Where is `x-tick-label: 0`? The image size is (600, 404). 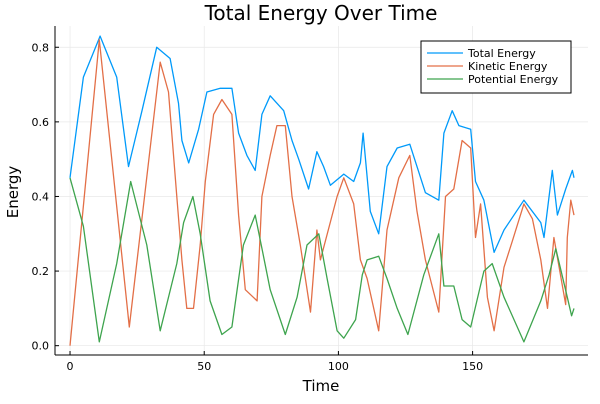 x-tick-label: 0 is located at coordinates (70, 366).